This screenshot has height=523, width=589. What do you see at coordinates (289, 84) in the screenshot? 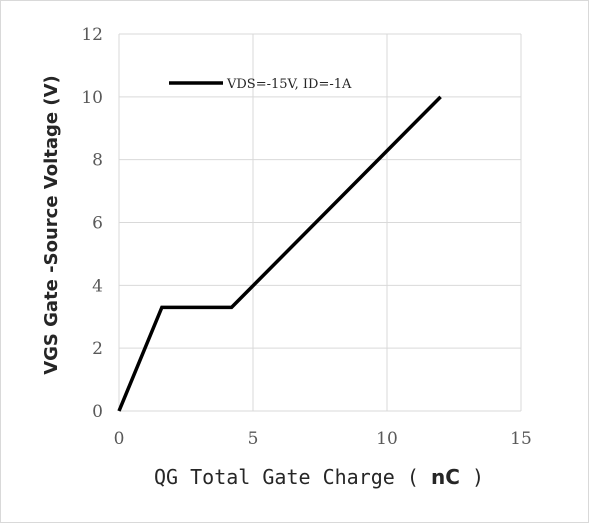
I see `legend-label: VDS=-15V, ID=-1A` at bounding box center [289, 84].